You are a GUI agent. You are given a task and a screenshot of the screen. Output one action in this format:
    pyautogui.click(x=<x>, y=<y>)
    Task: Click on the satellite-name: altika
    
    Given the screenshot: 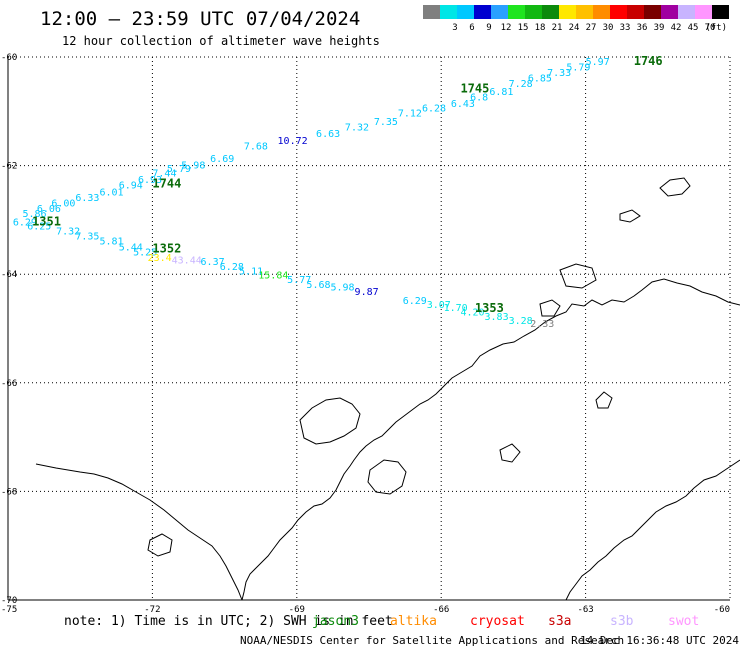 What is the action you would take?
    pyautogui.click(x=413, y=621)
    